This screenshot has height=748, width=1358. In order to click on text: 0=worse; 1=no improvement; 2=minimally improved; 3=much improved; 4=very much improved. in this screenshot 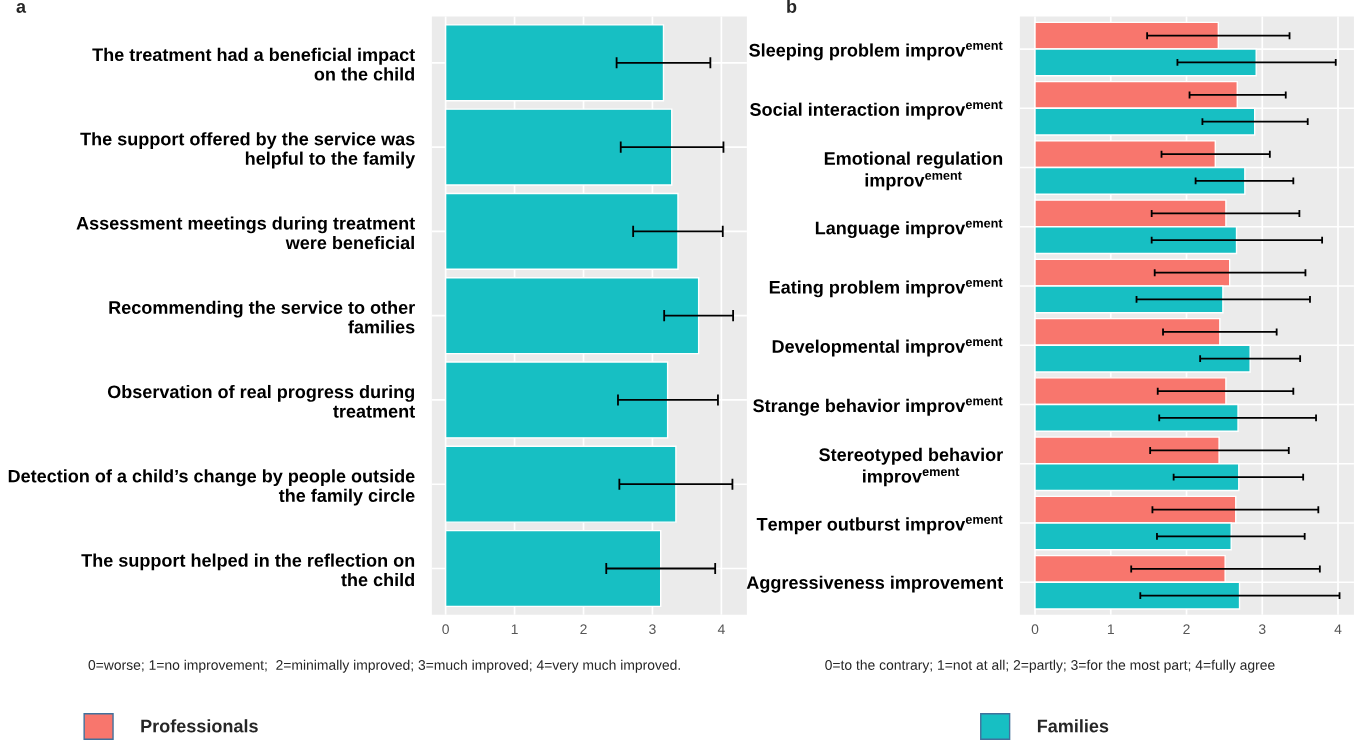, I will do `click(384, 666)`.